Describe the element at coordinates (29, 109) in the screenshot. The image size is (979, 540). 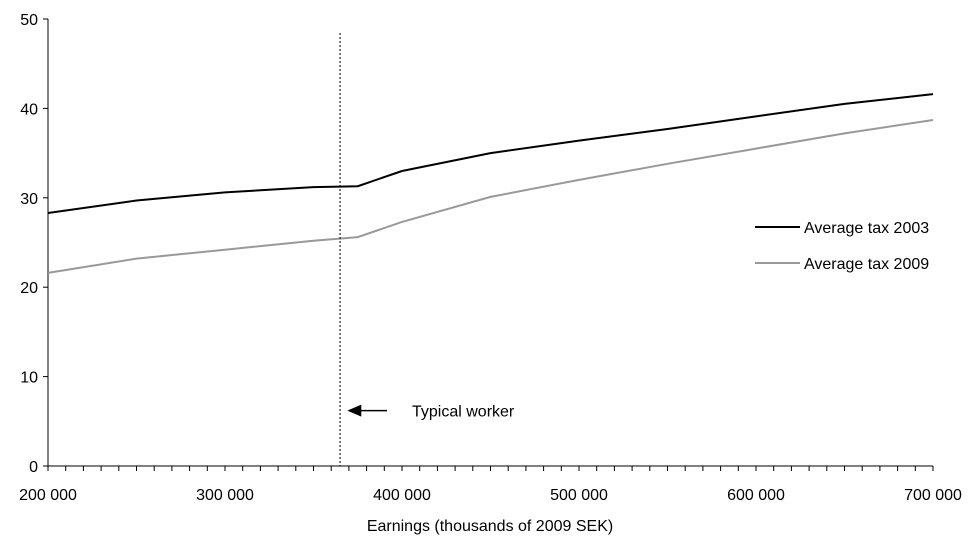
I see `y-tick-label: 40` at that location.